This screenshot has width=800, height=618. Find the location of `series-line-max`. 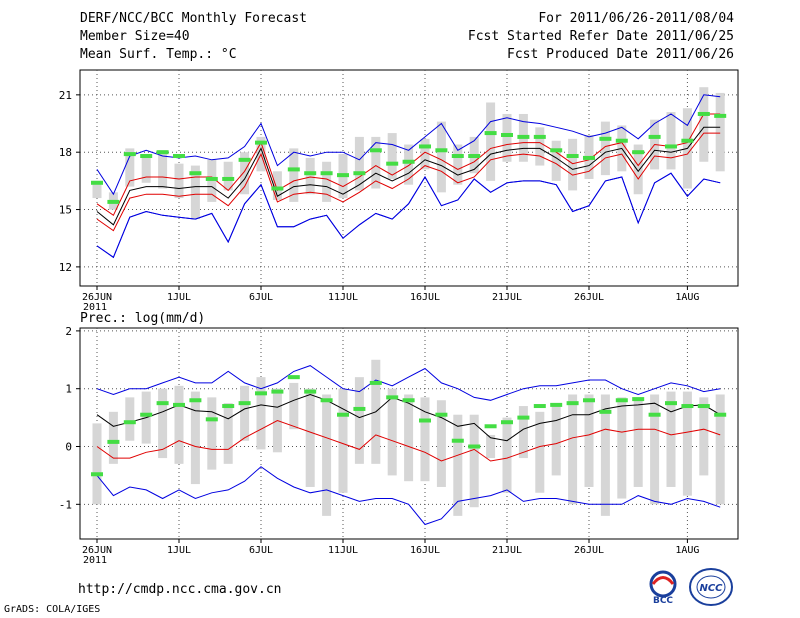

series-line-max is located at coordinates (408, 383).